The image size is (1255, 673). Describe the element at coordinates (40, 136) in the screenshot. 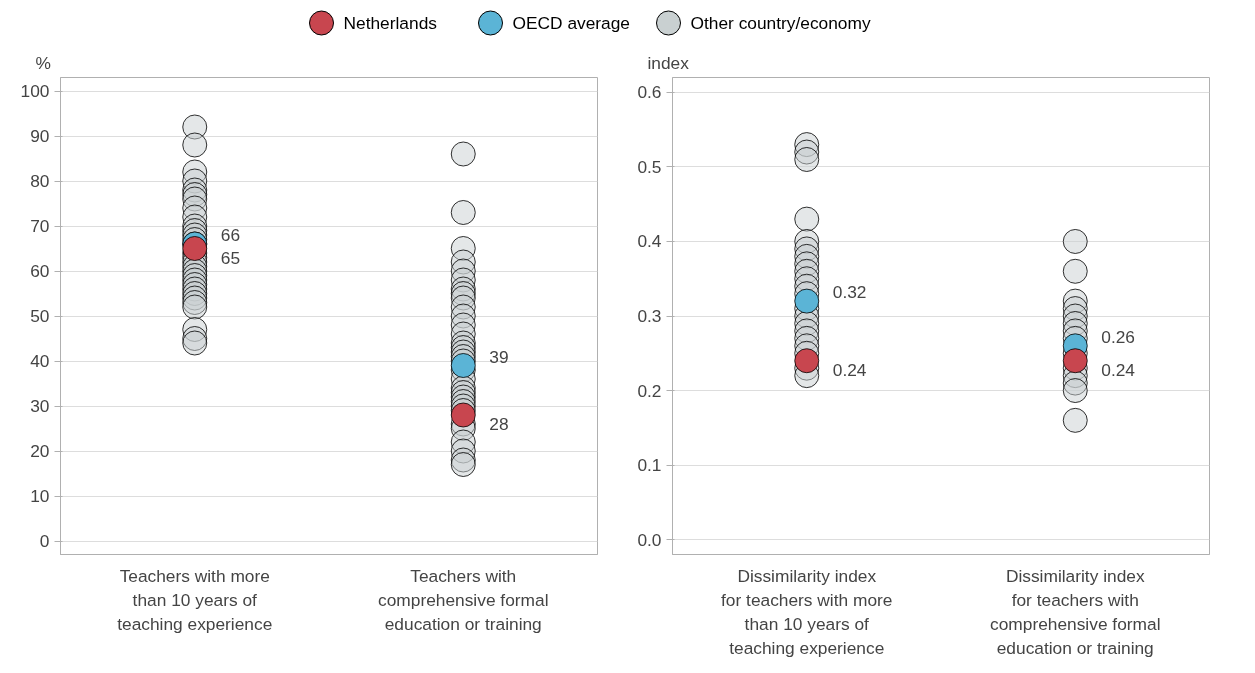

I see `y-tick-label: 90` at that location.